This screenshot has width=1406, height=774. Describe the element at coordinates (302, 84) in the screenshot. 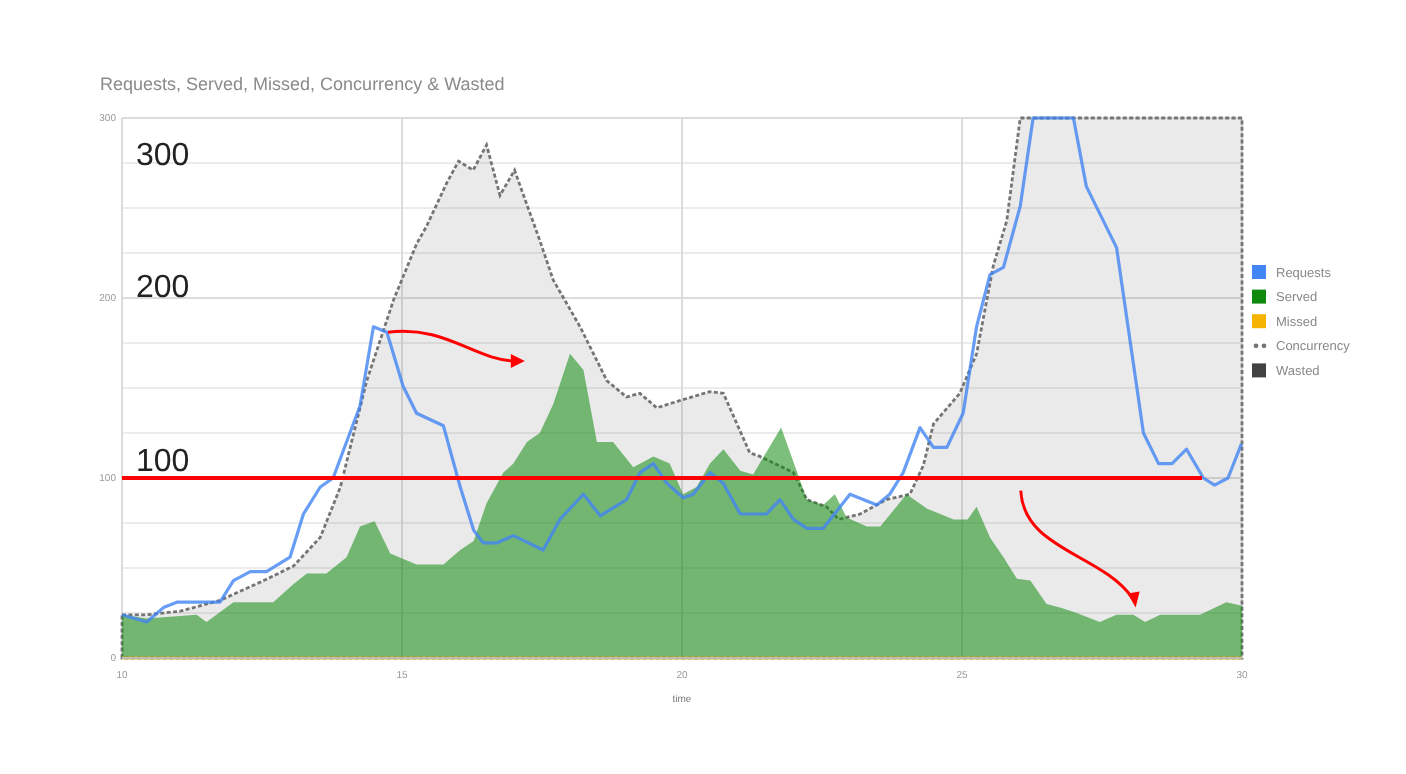

I see `chart-title: Requests, Served, Missed, Concurrency & Wasted` at that location.